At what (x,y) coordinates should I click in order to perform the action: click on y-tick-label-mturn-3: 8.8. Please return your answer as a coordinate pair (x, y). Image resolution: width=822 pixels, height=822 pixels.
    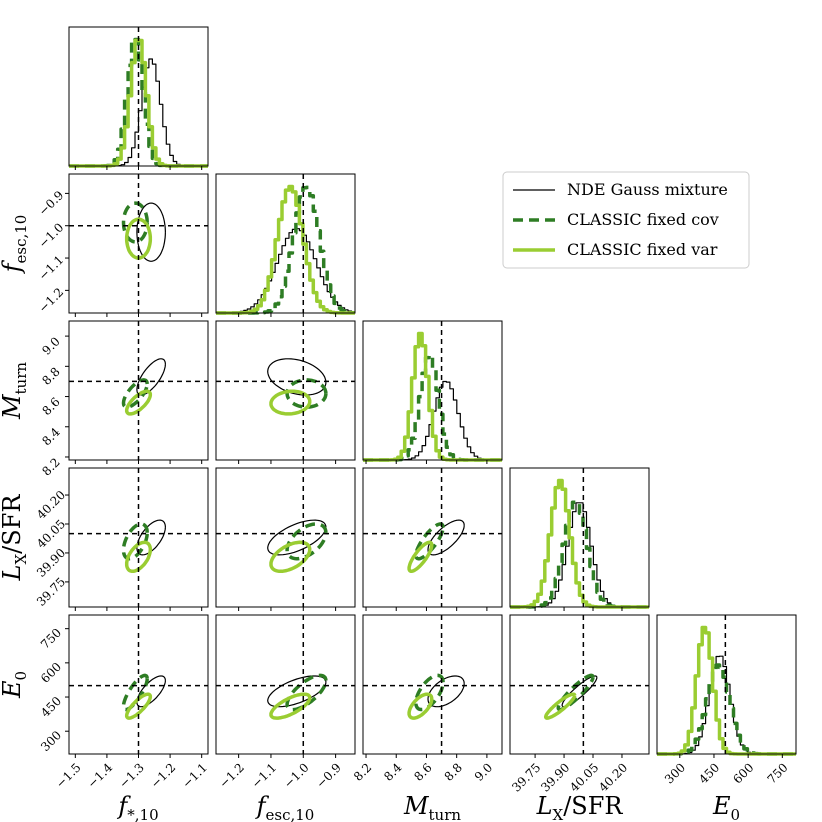
    Looking at the image, I should click on (50, 376).